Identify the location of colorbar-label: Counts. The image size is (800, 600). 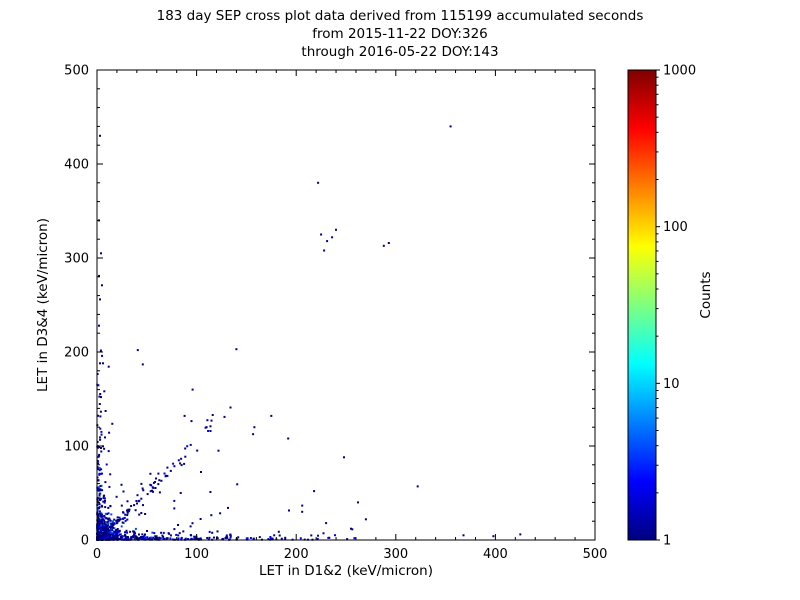
(706, 295).